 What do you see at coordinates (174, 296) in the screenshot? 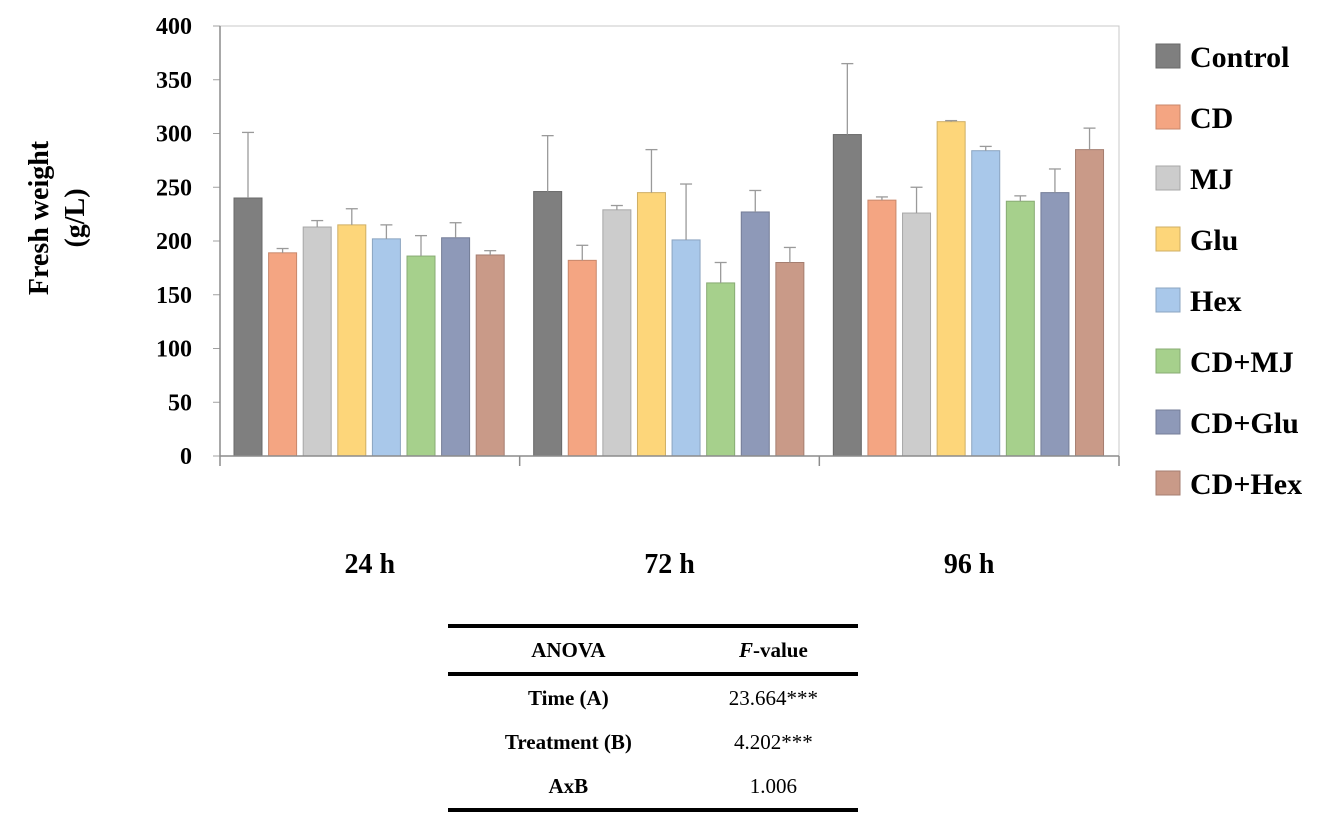
I see `y-tick-label: 150` at bounding box center [174, 296].